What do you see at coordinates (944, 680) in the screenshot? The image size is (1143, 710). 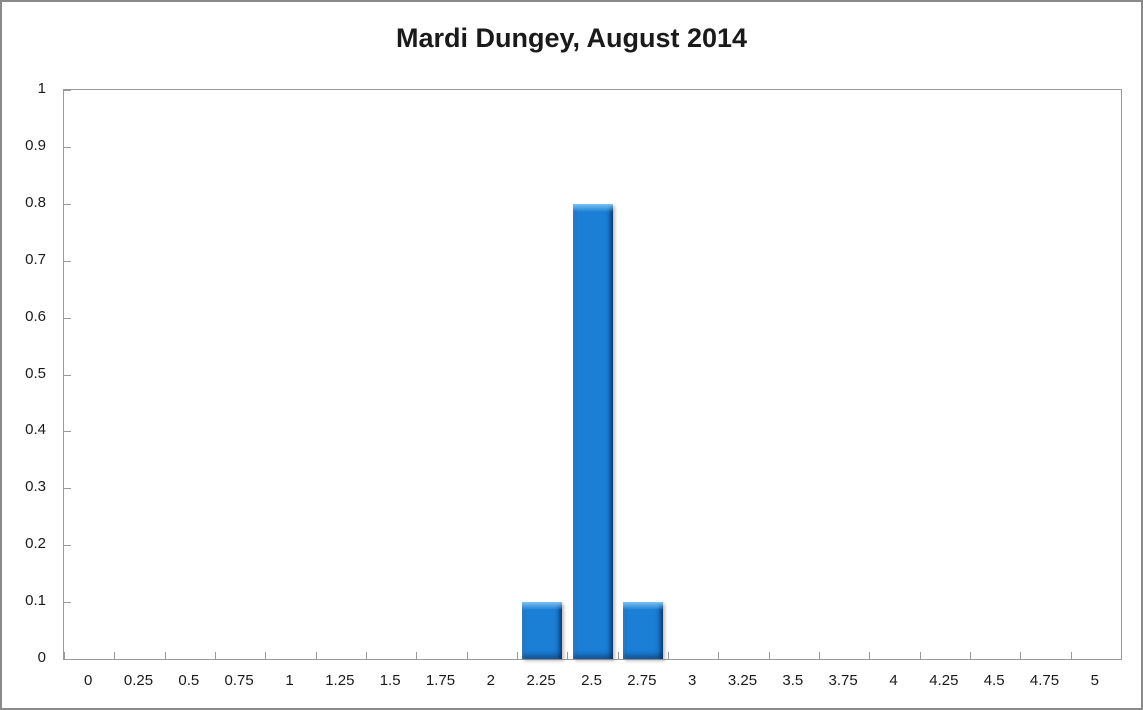 I see `x-axis-tick-label: 4.25` at bounding box center [944, 680].